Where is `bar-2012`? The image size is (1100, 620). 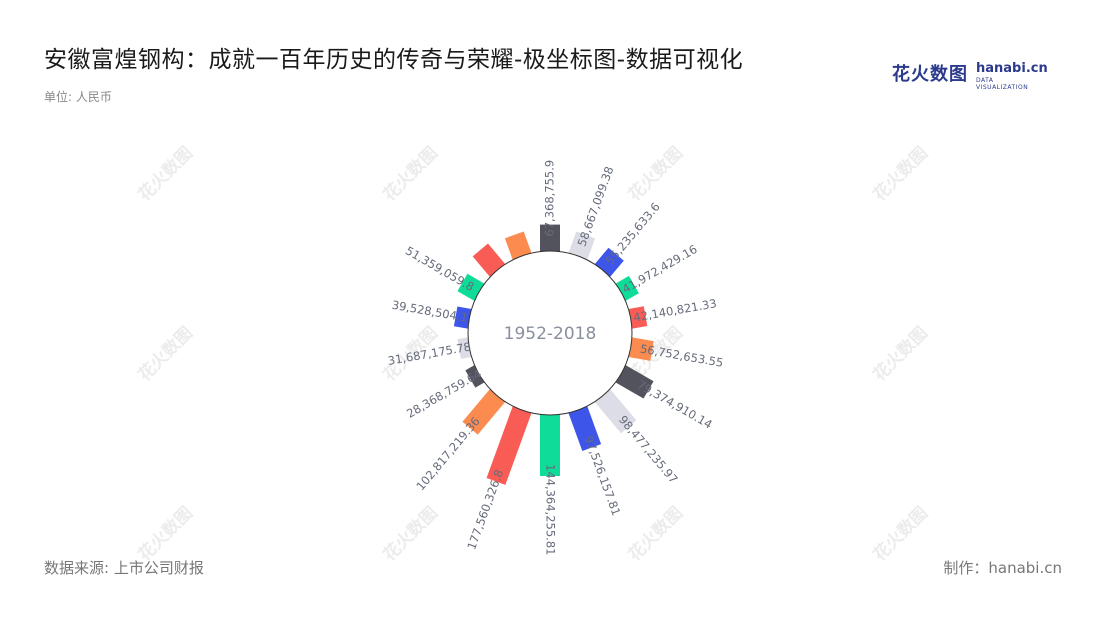
bar-2012 is located at coordinates (485, 410).